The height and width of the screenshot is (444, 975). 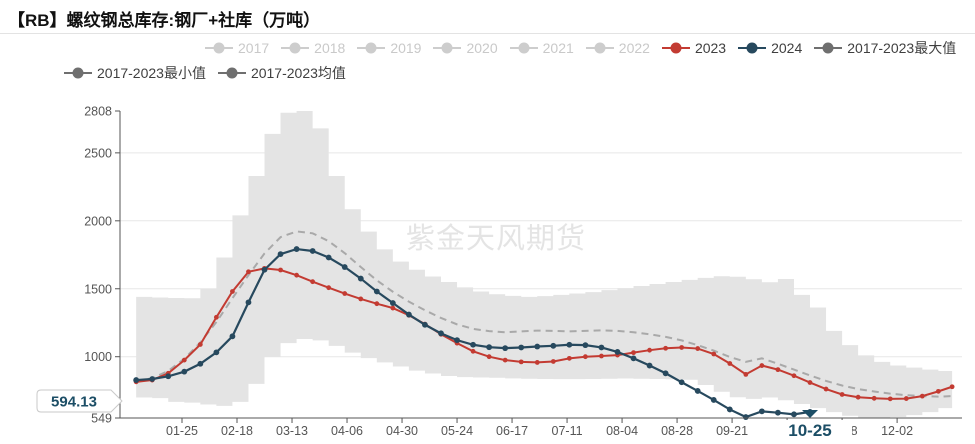 I want to click on legend-item-label: 2020, so click(x=482, y=48).